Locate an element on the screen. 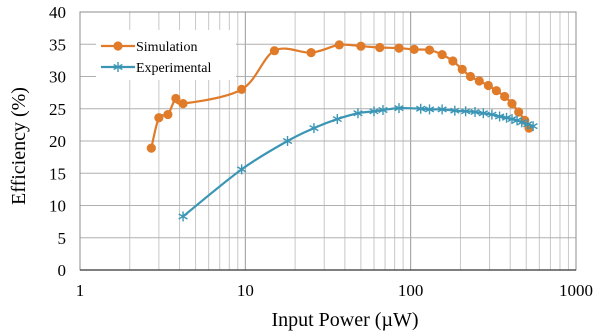 The height and width of the screenshot is (333, 602). y-axis-title: Efficiency (%) is located at coordinates (19, 146).